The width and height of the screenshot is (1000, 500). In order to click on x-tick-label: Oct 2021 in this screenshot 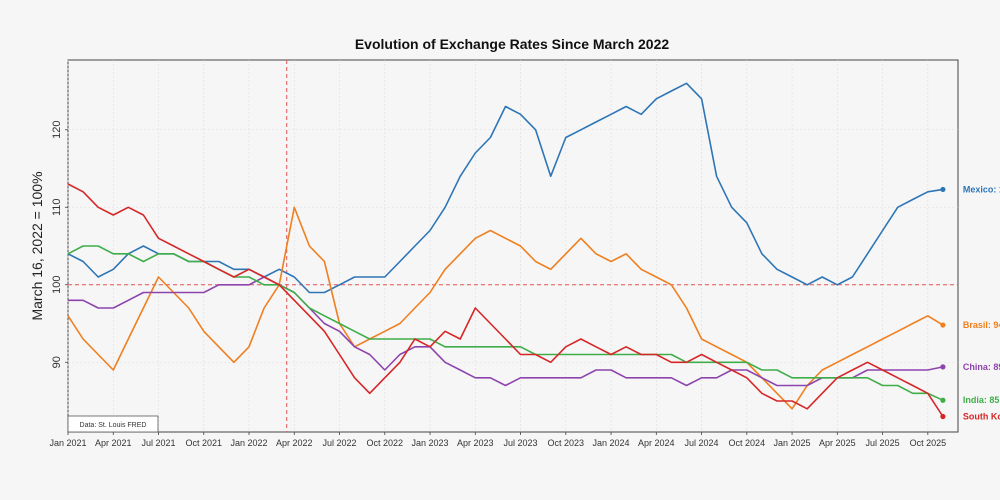, I will do `click(203, 443)`.